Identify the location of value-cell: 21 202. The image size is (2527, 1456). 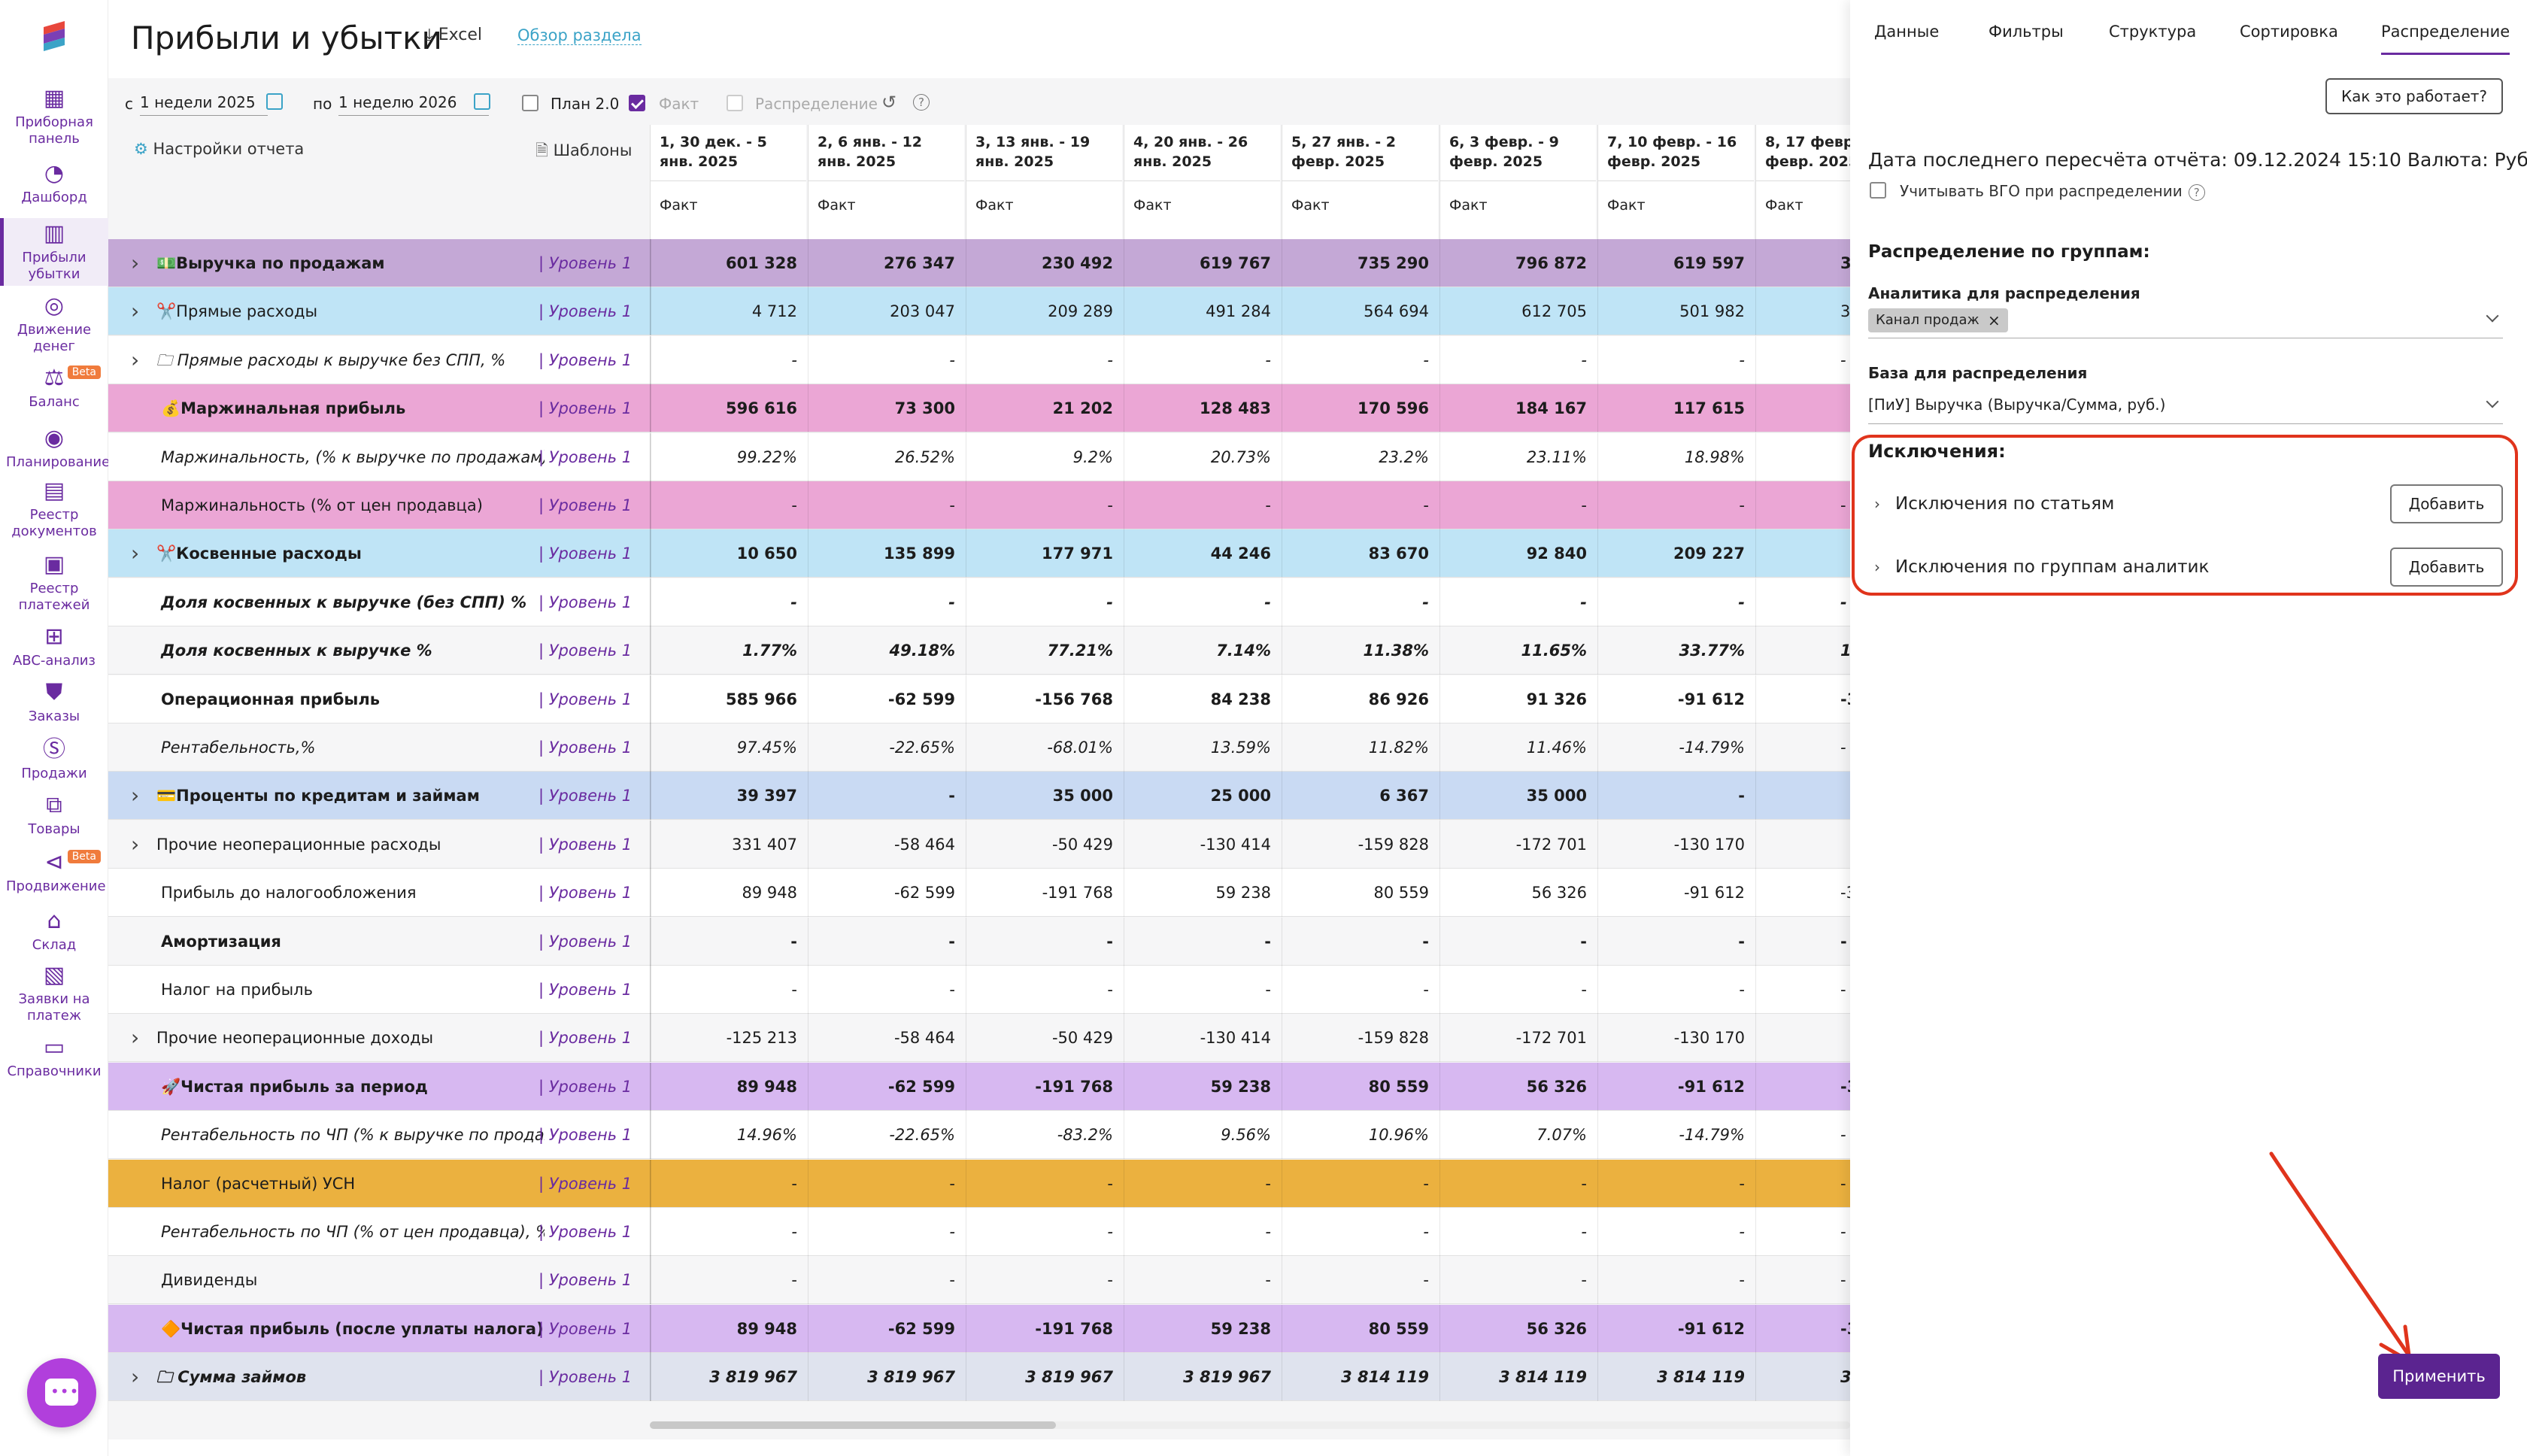
(1045, 409).